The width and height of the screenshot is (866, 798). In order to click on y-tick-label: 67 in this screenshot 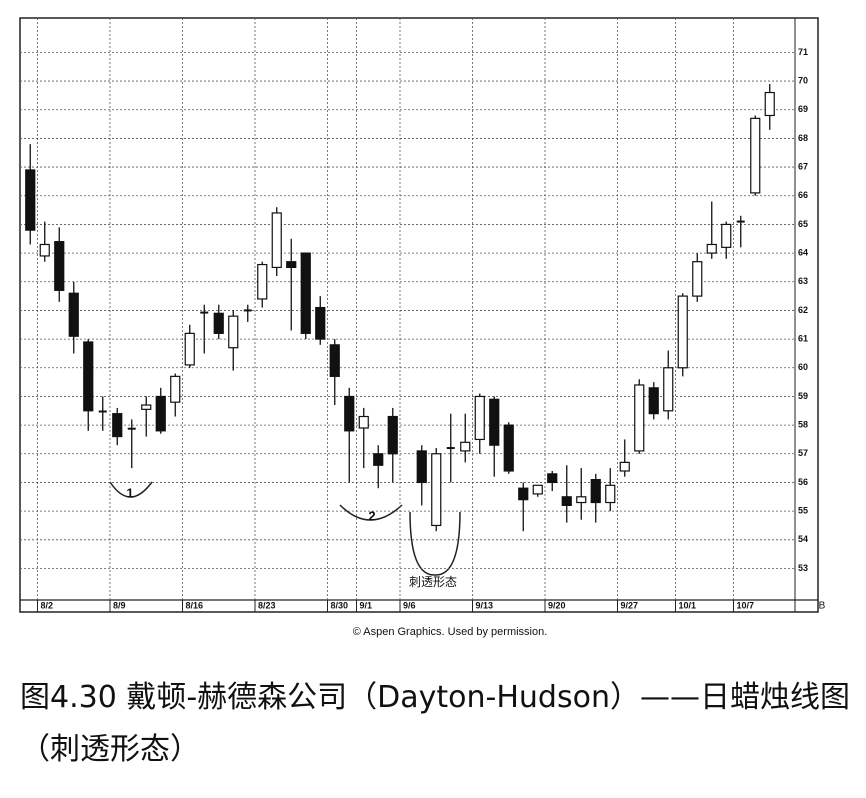, I will do `click(803, 166)`.